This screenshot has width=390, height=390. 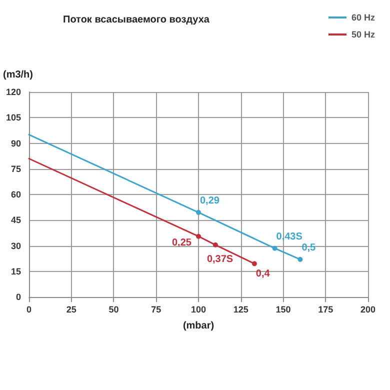 What do you see at coordinates (18, 297) in the screenshot?
I see `y-tick-label: 0` at bounding box center [18, 297].